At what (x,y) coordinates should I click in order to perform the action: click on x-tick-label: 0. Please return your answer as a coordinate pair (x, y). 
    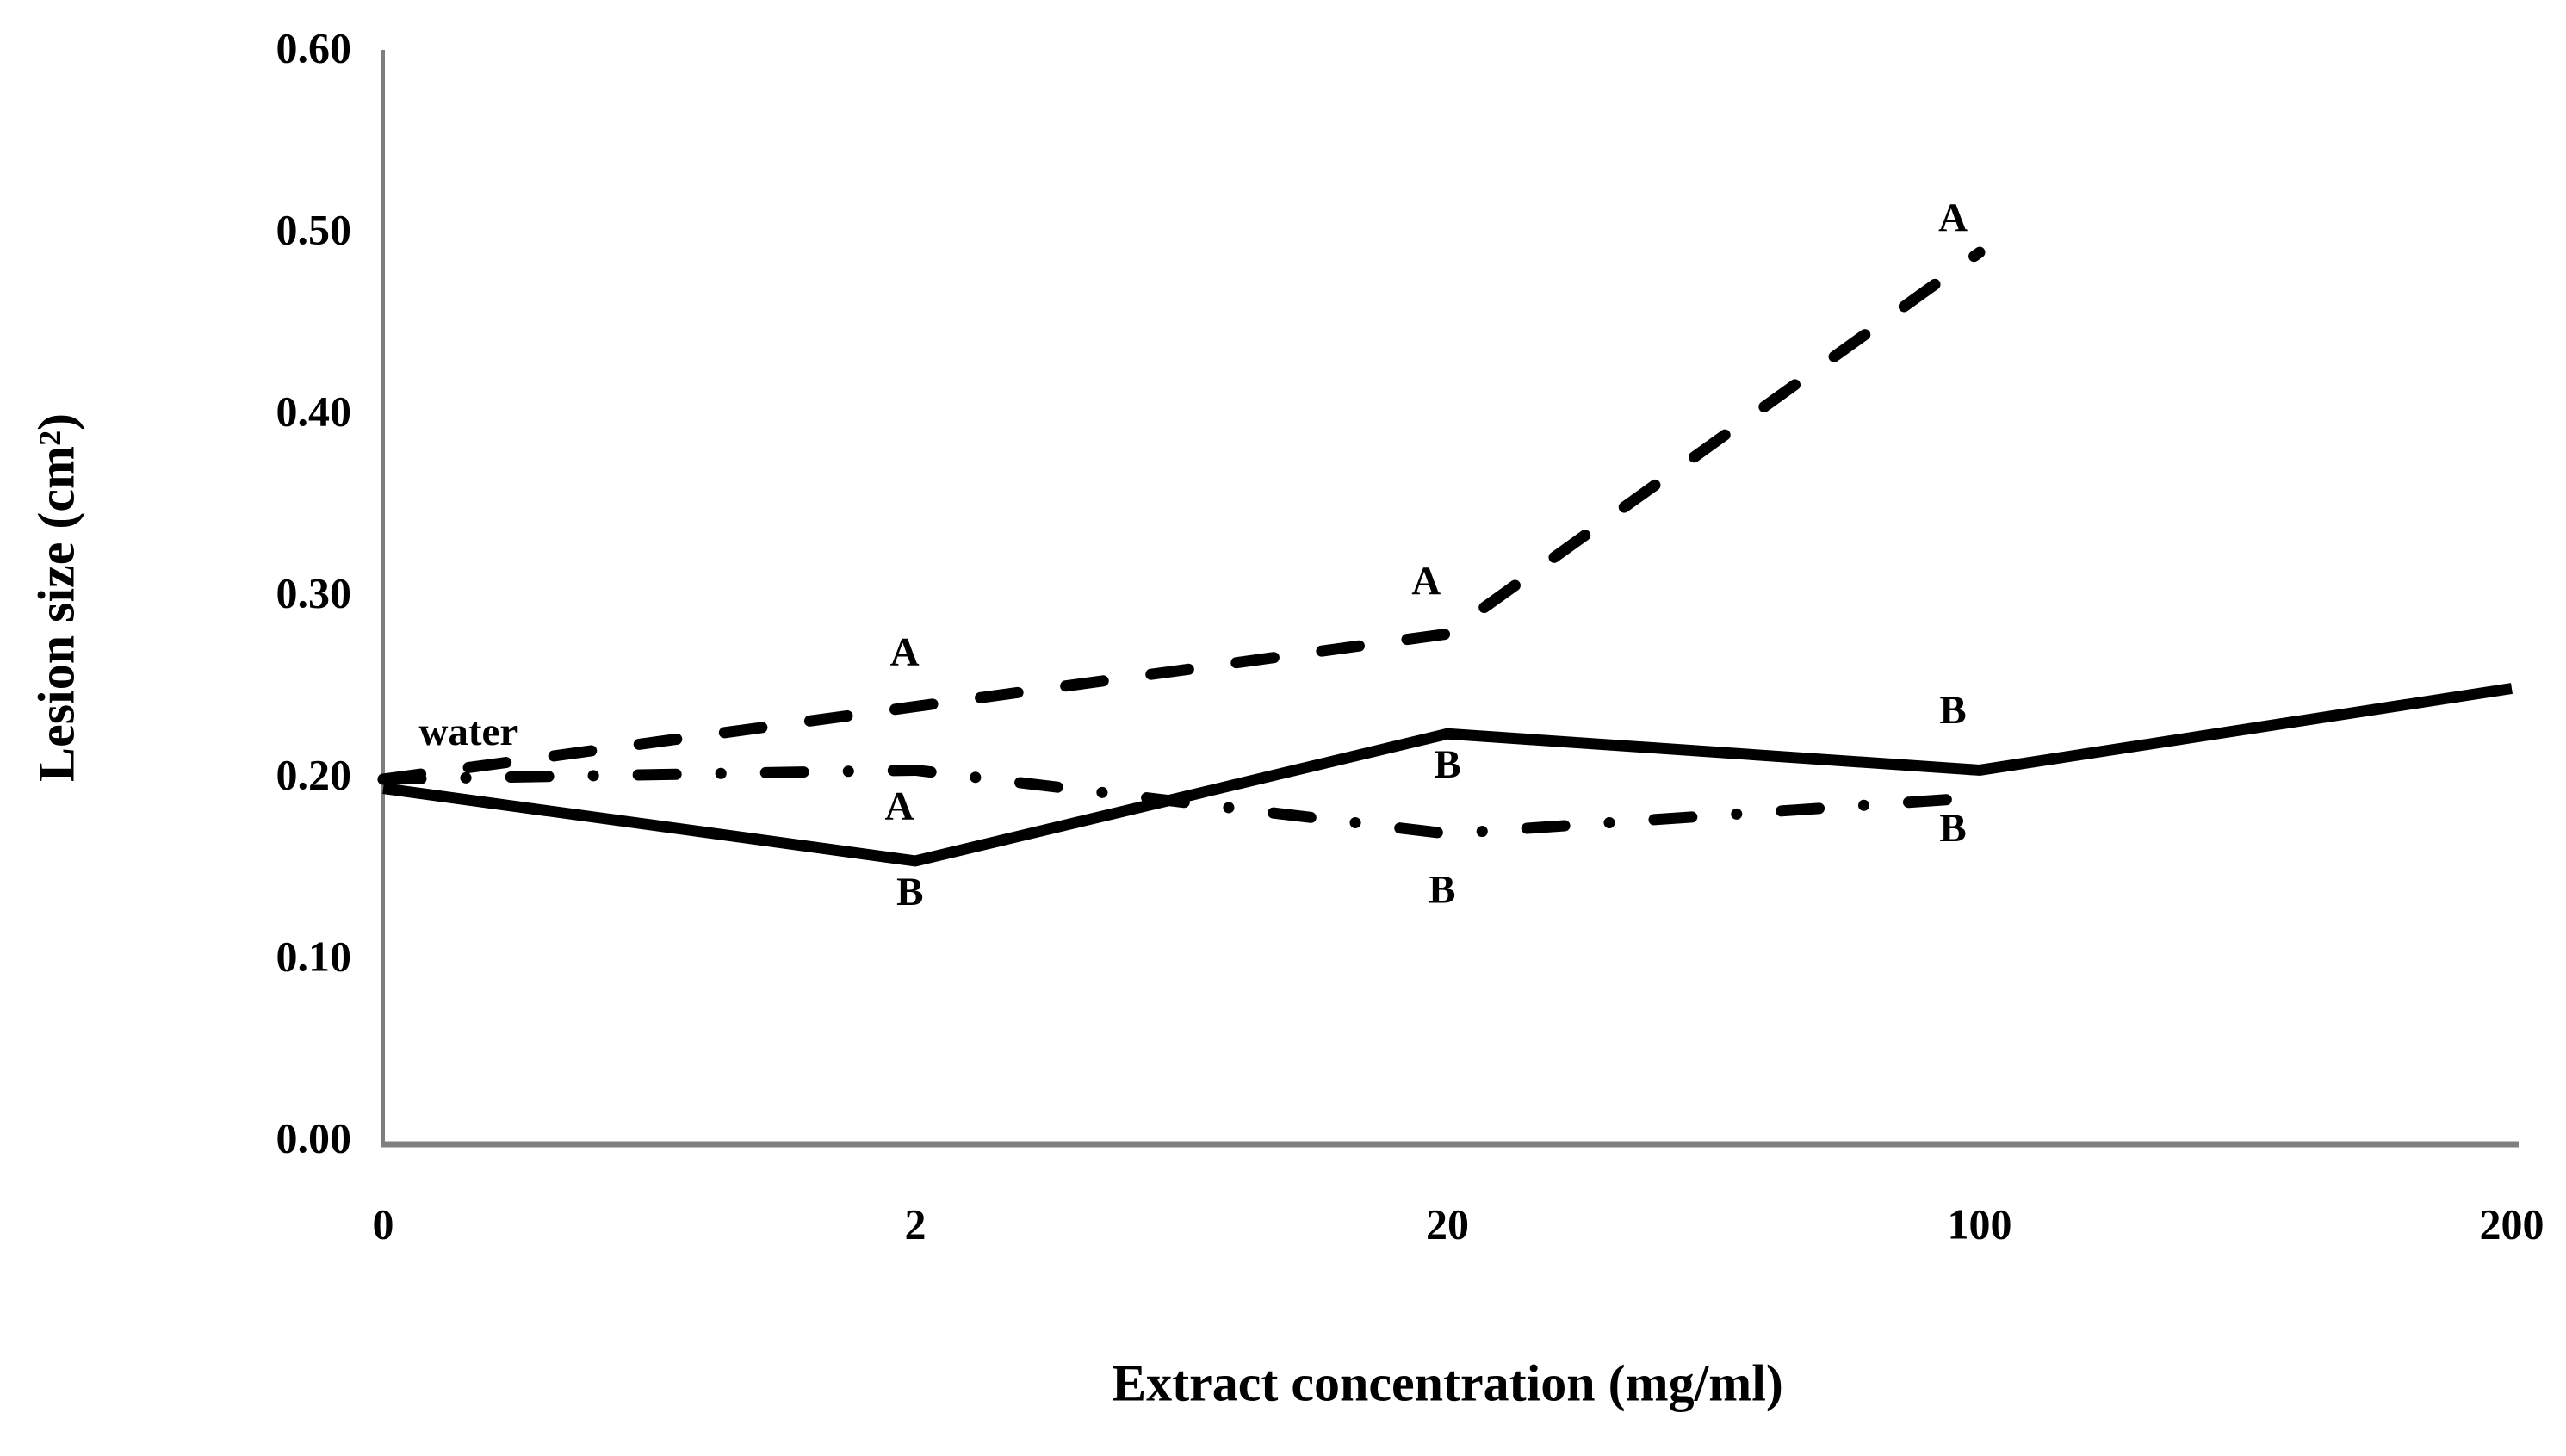
    Looking at the image, I should click on (383, 1224).